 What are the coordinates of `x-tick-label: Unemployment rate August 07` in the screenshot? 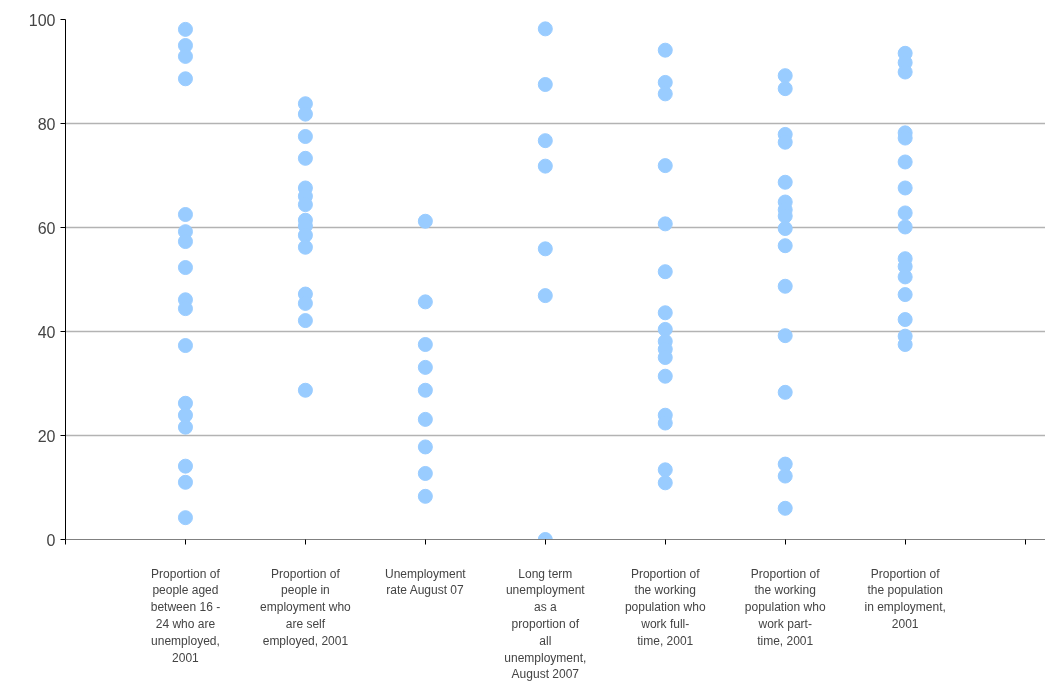 It's located at (426, 582).